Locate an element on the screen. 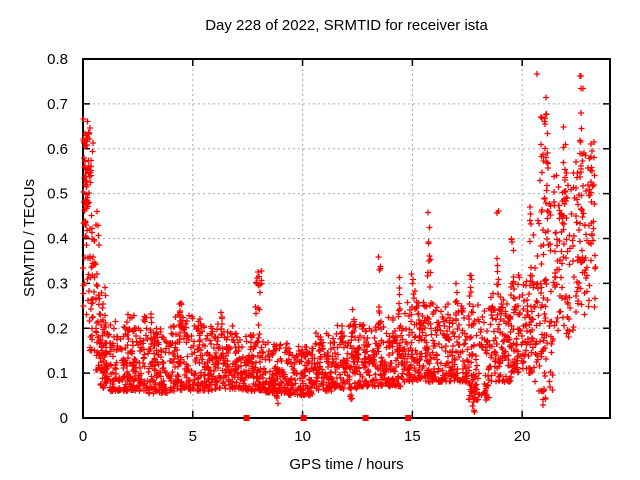  y-tick-label: 0.7 is located at coordinates (57, 104).